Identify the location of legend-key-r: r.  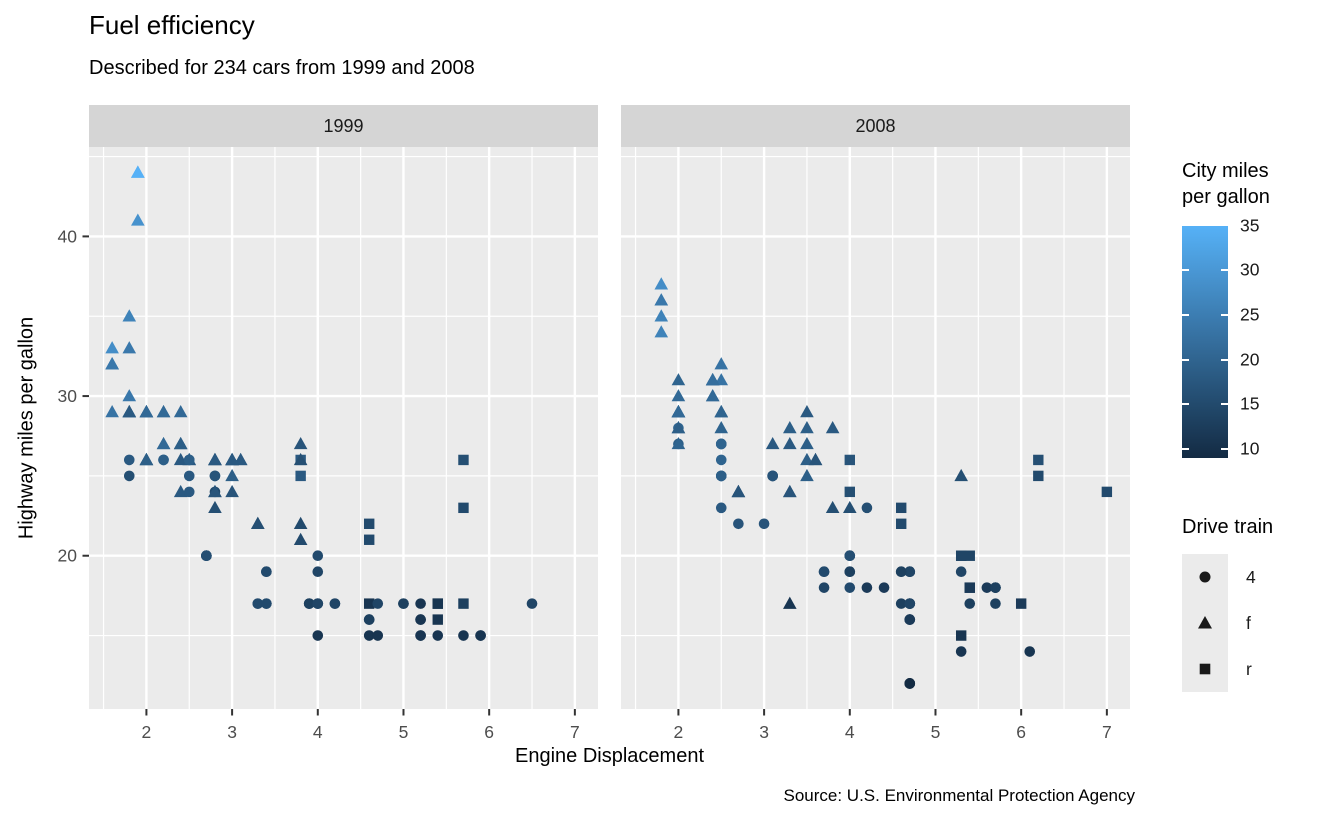
(1227, 669).